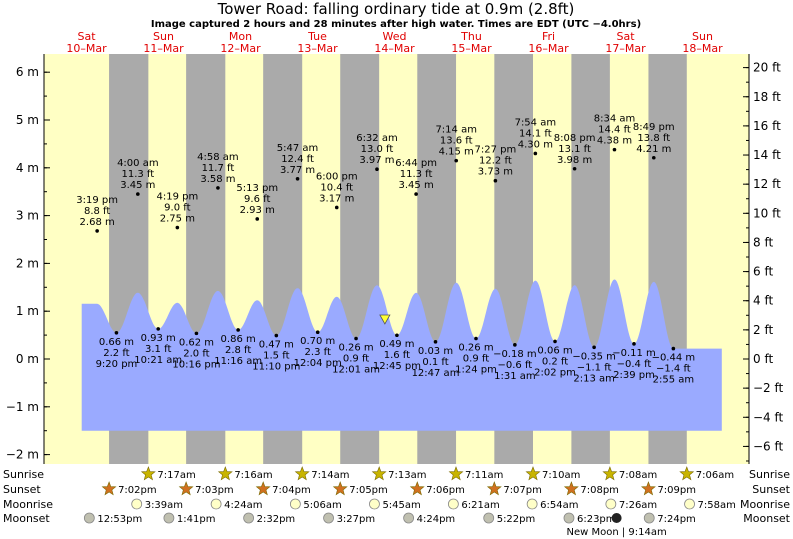 Image resolution: width=793 pixels, height=539 pixels. What do you see at coordinates (653, 138) in the screenshot?
I see `tide-height-ft: 13.8 ft` at bounding box center [653, 138].